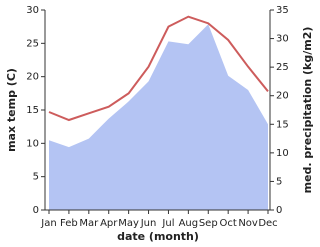 This screenshot has width=320, height=247. I want to click on y-tick-label: 20, so click(32, 77).